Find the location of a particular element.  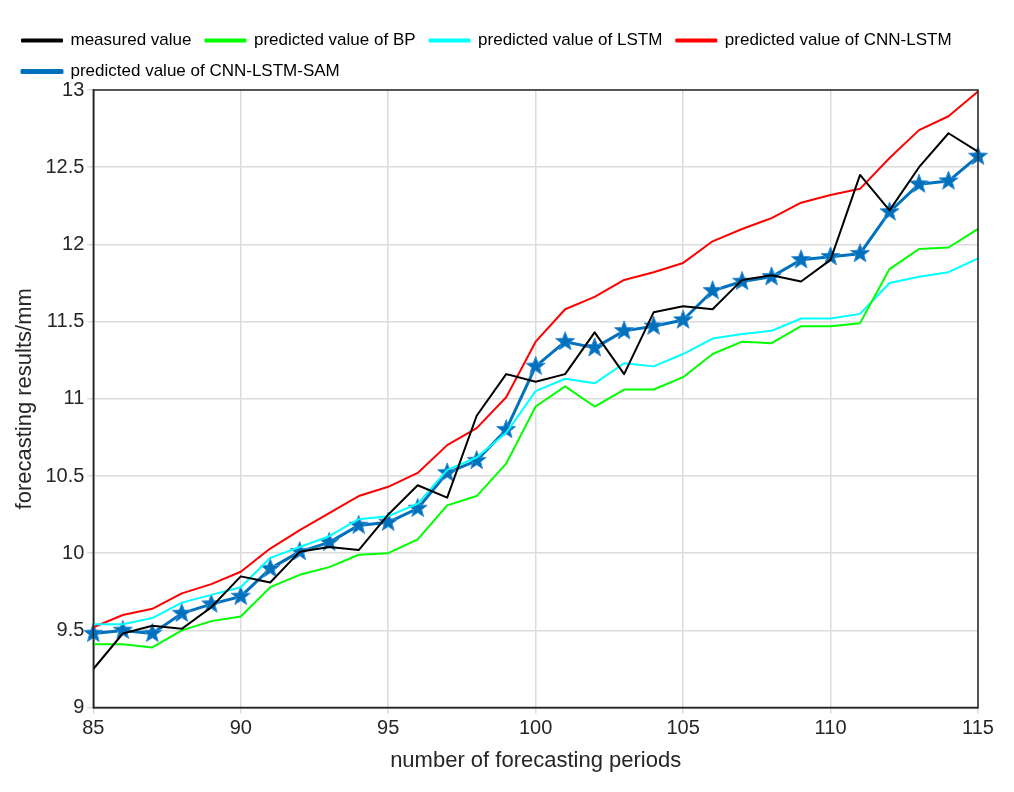

legend-label: predicted value of CNN-LSTM is located at coordinates (838, 40).